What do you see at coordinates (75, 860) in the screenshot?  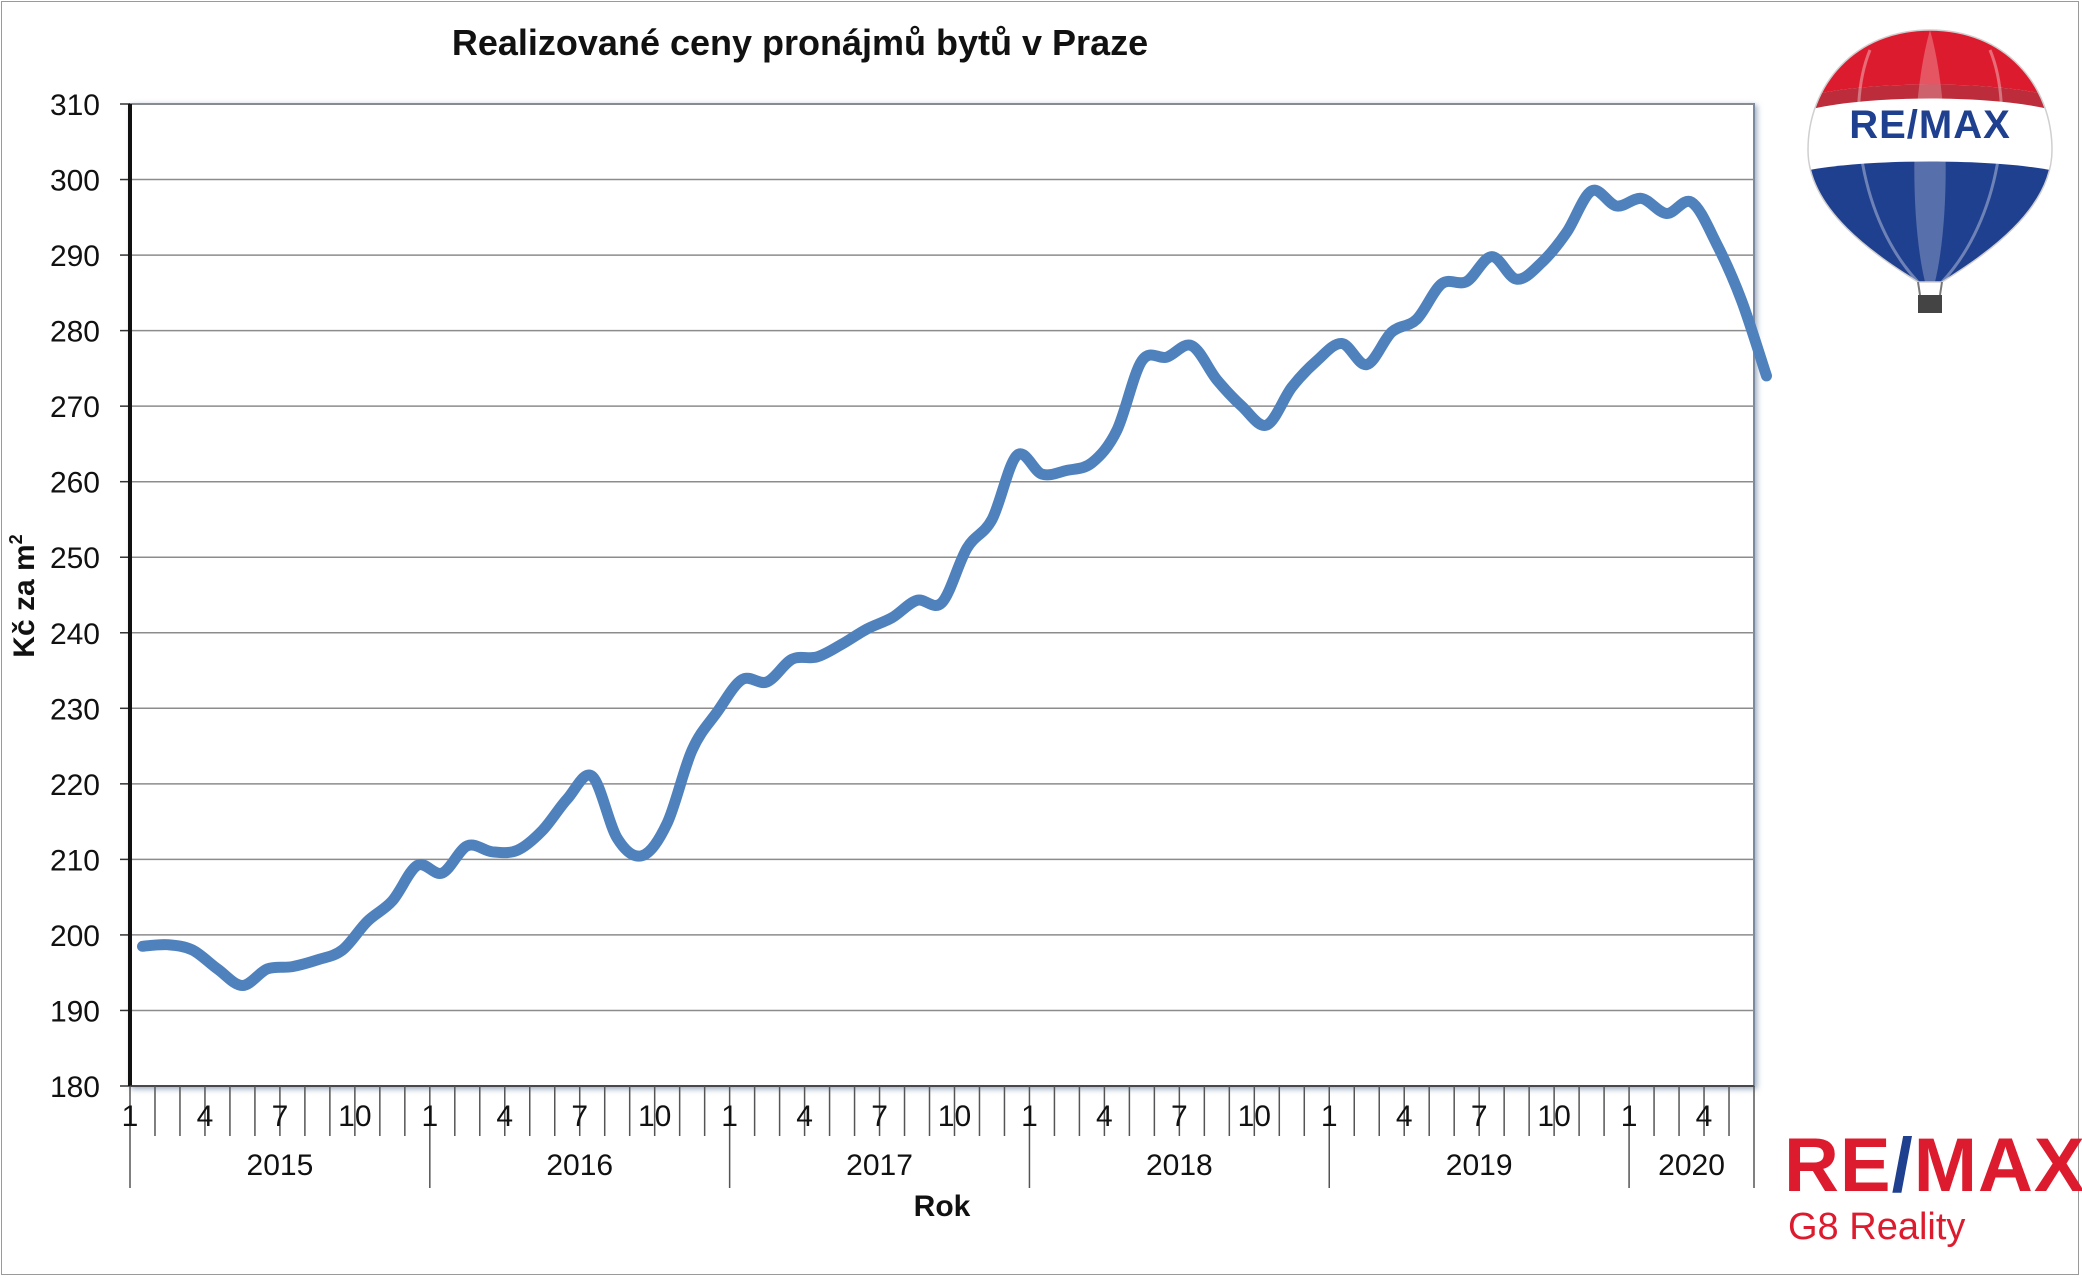 I see `y-tick-label: 210` at bounding box center [75, 860].